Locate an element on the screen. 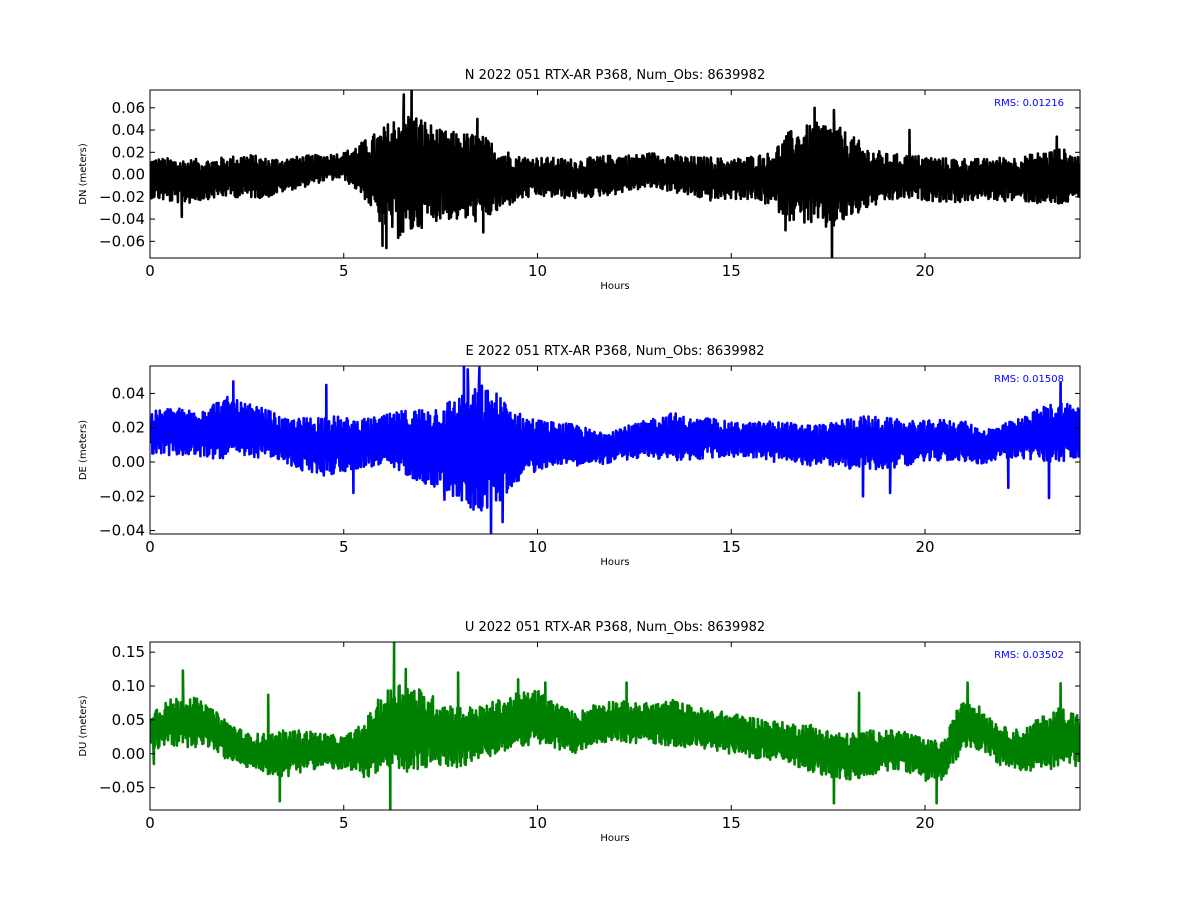 This screenshot has height=904, width=1200. y-tick-label: 0.05 is located at coordinates (128, 720).